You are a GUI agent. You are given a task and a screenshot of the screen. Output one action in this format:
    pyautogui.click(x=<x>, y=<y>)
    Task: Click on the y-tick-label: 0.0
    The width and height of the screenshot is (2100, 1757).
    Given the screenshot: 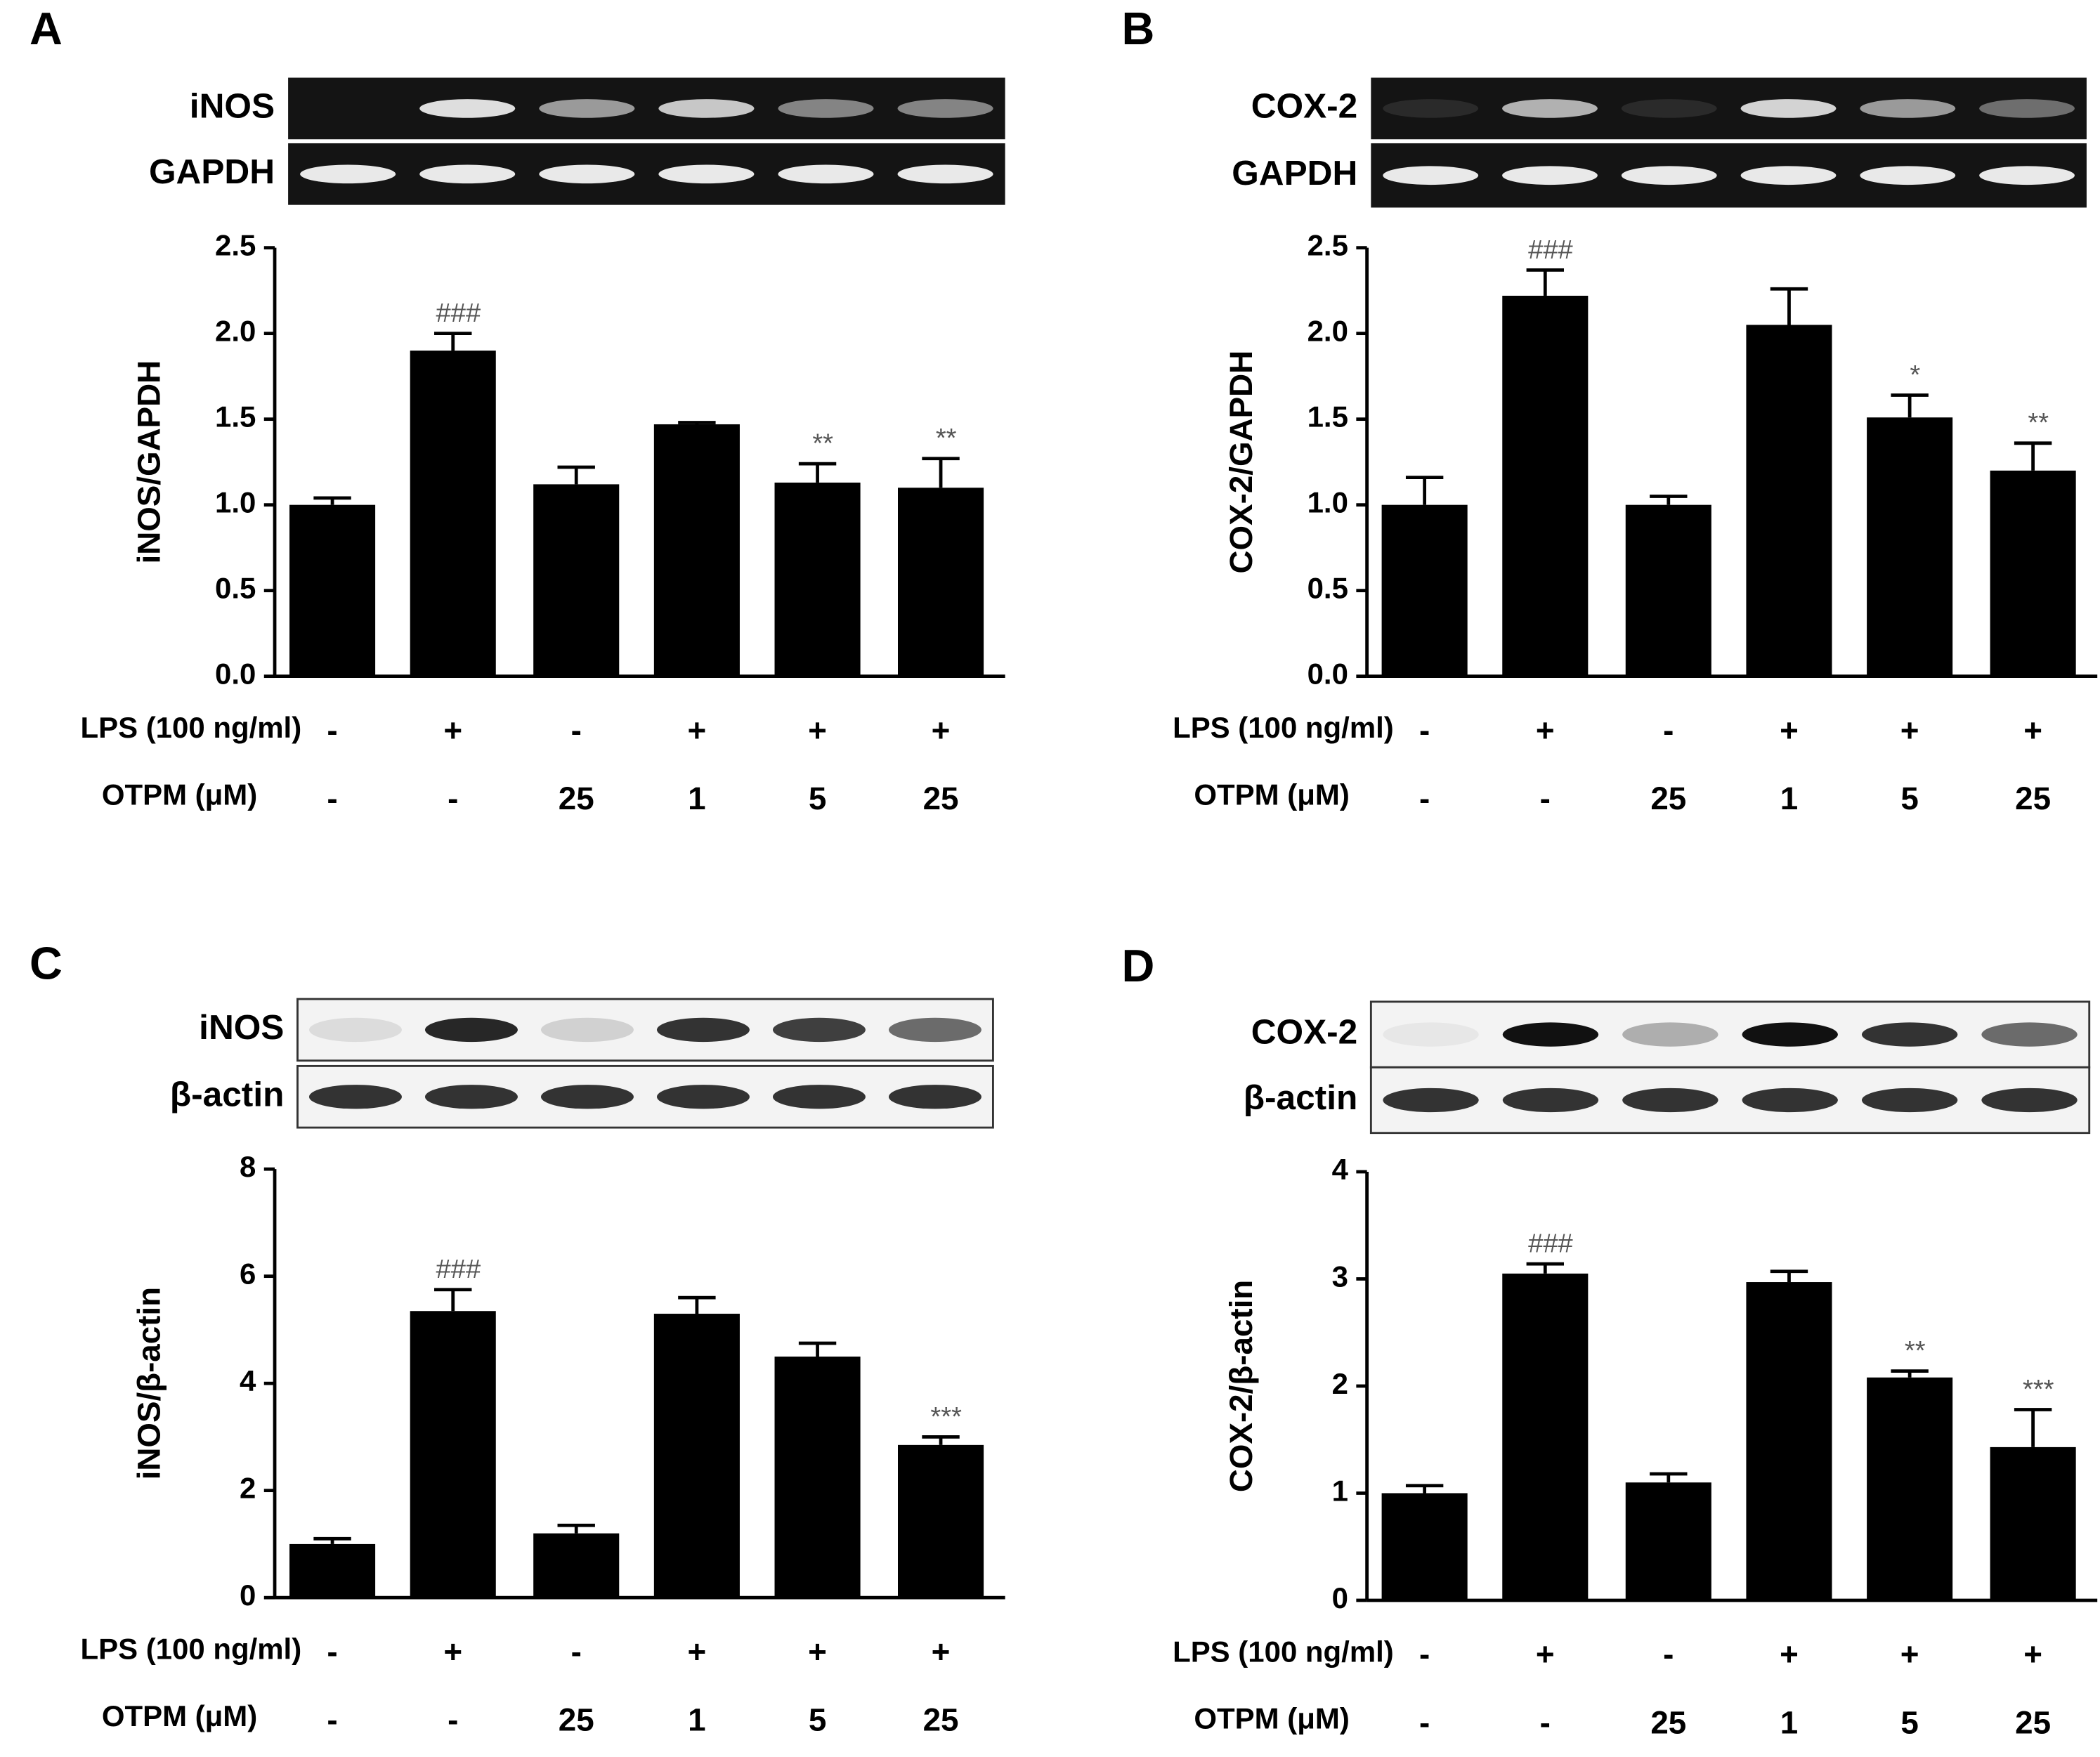 What is the action you would take?
    pyautogui.click(x=1327, y=674)
    